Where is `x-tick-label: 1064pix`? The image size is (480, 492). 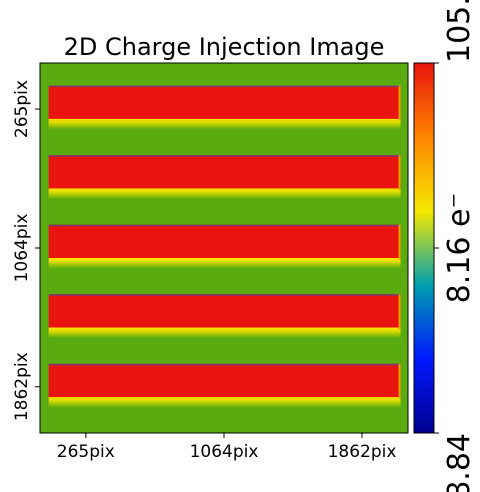
x-tick-label: 1064pix is located at coordinates (224, 452).